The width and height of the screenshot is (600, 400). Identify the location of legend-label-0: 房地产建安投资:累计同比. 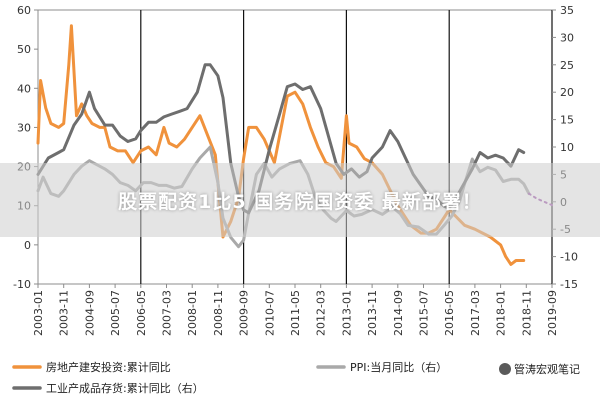
(108, 367).